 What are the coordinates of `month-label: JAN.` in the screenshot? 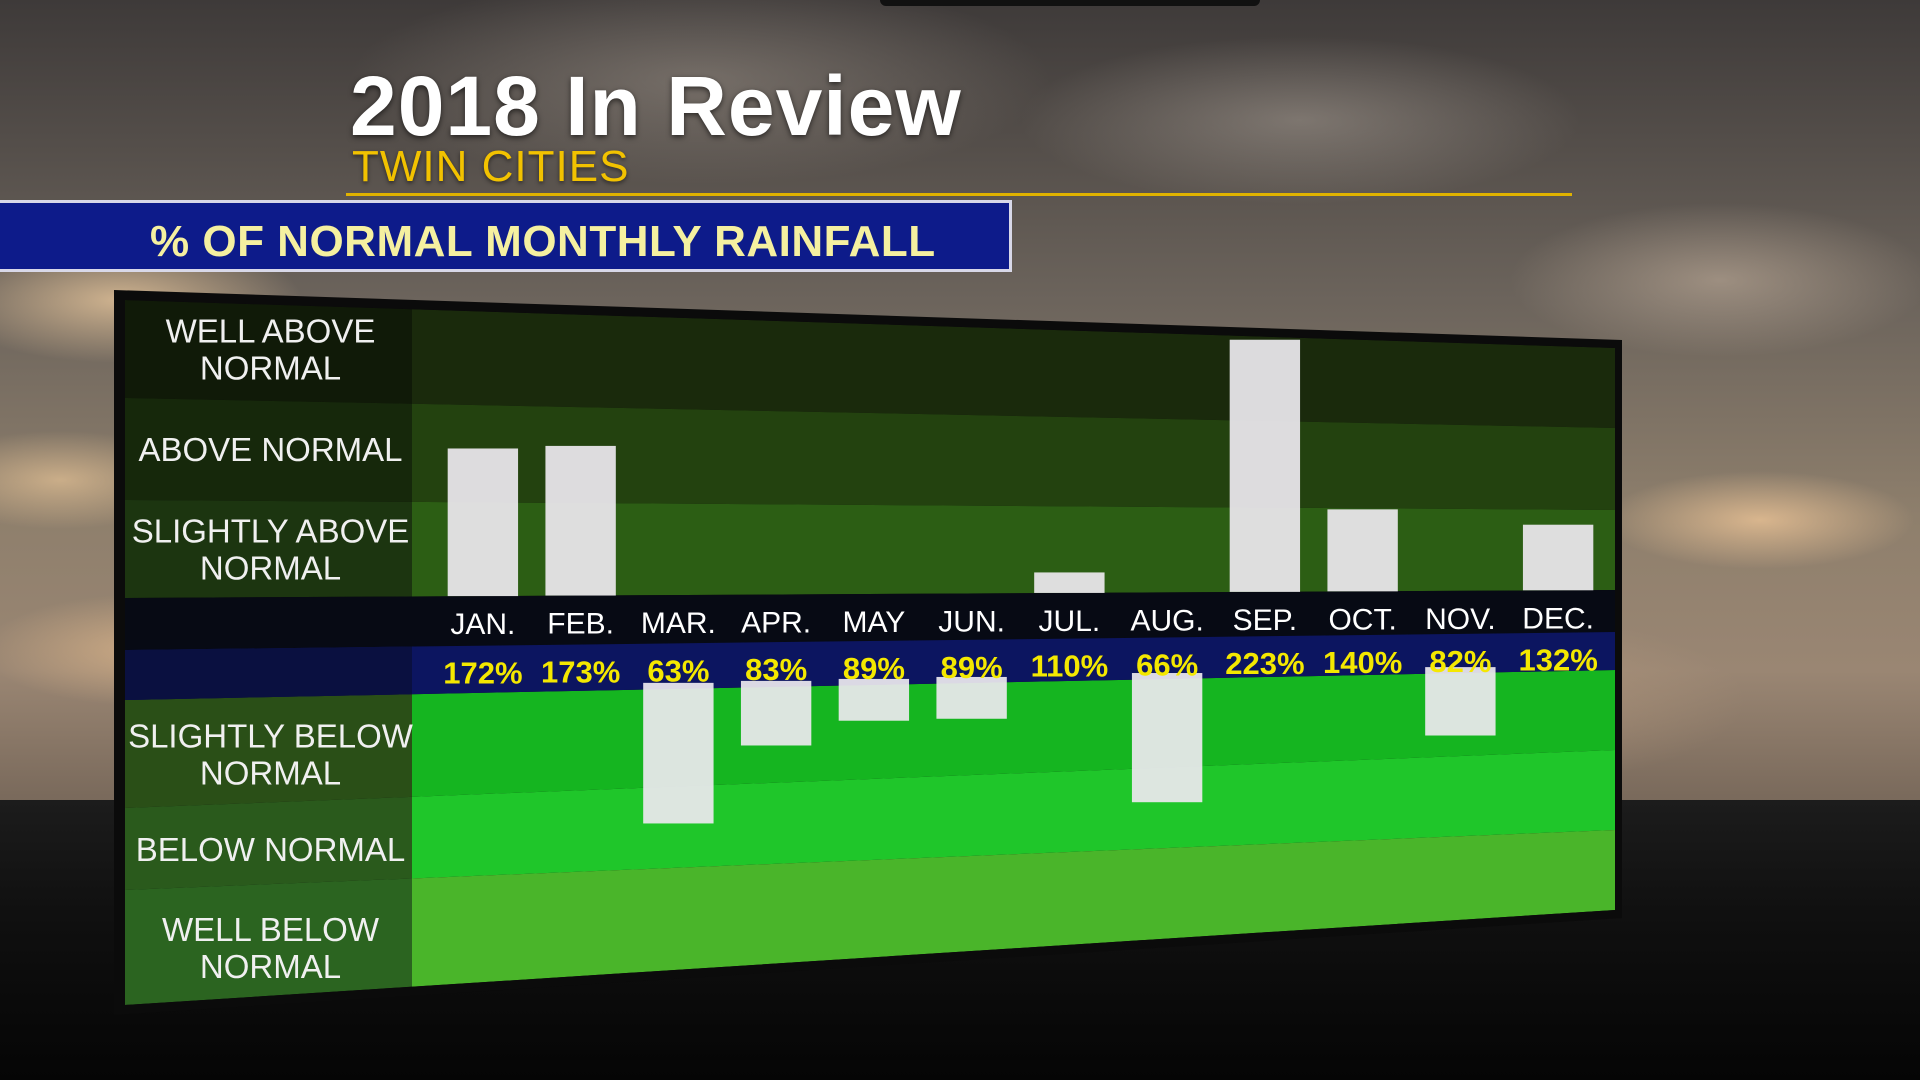 It's located at (482, 624).